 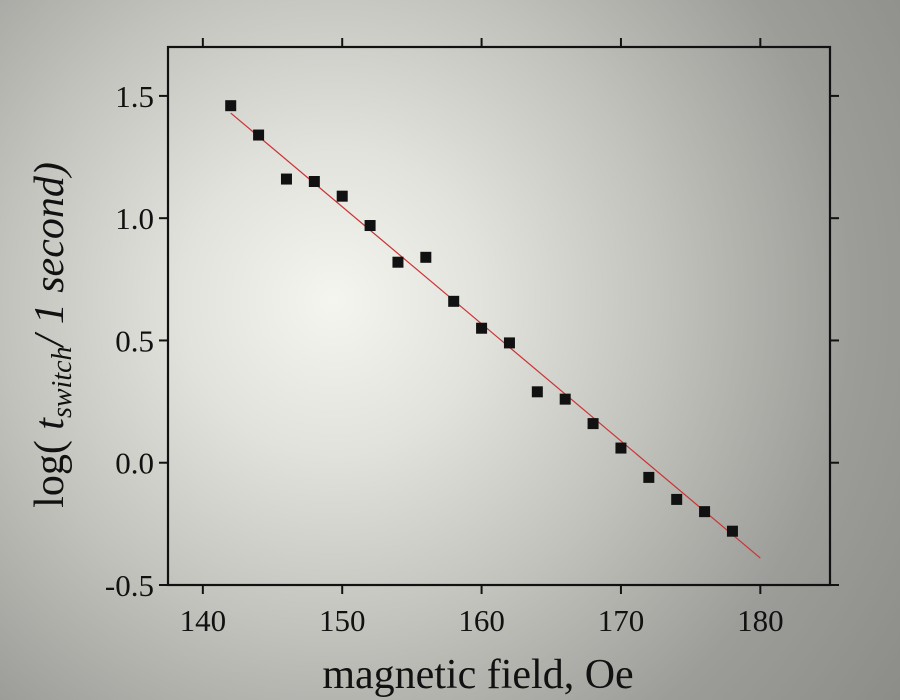 What do you see at coordinates (621, 620) in the screenshot?
I see `x-tick-label: 170` at bounding box center [621, 620].